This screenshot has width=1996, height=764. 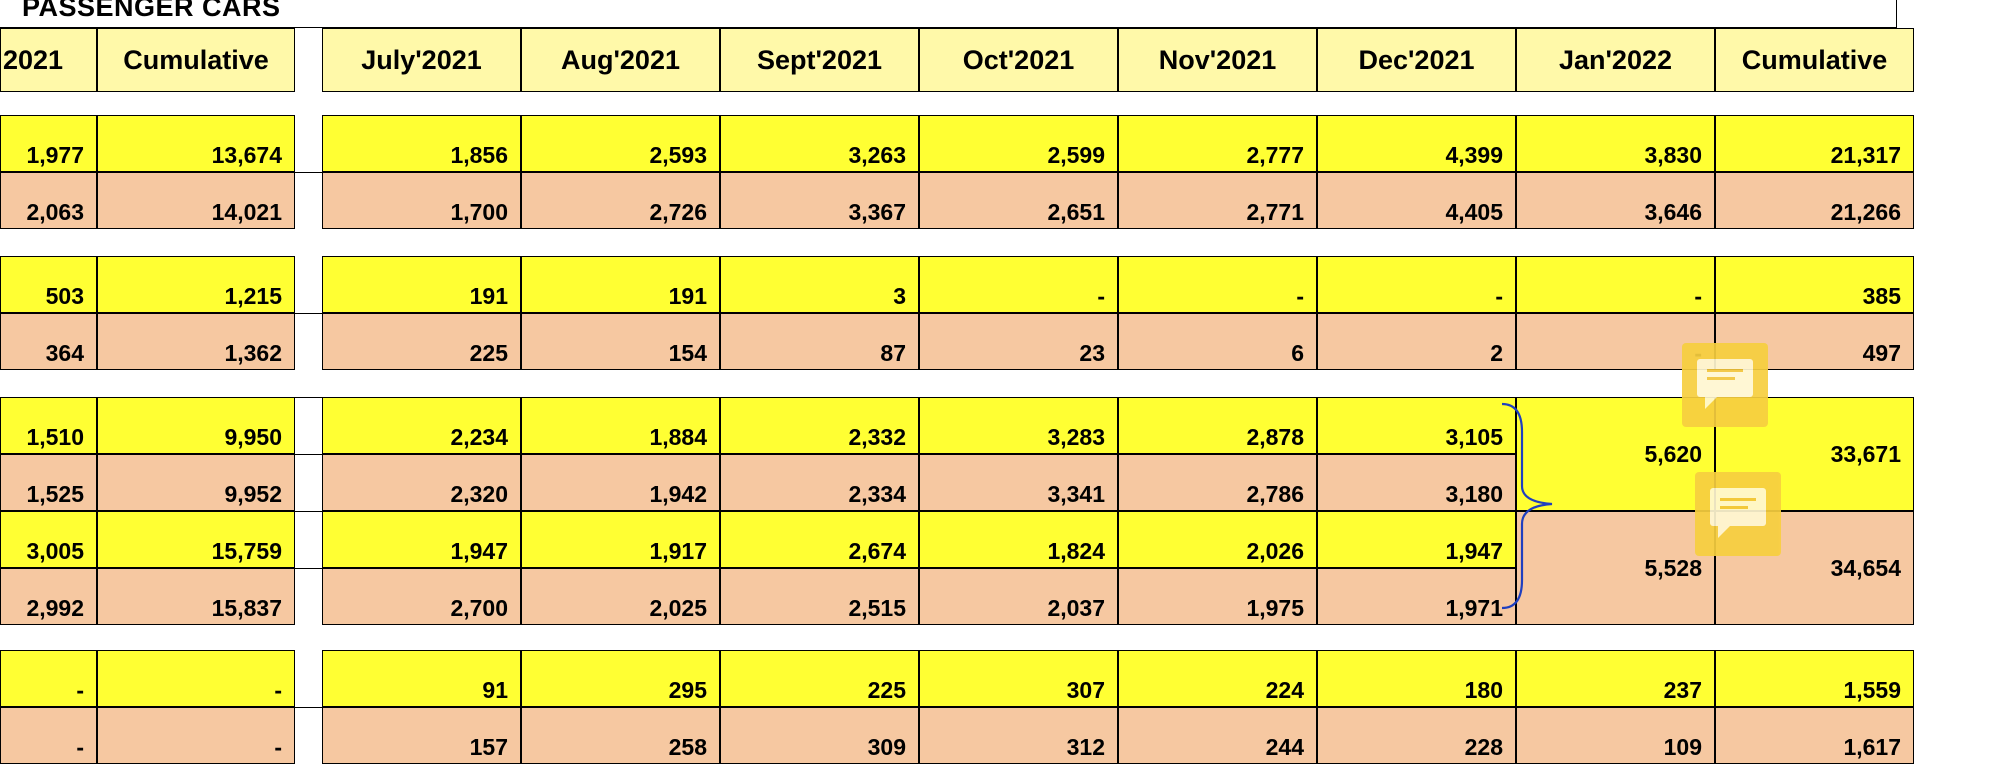 I want to click on table-cell: 2,878, so click(x=1217, y=425).